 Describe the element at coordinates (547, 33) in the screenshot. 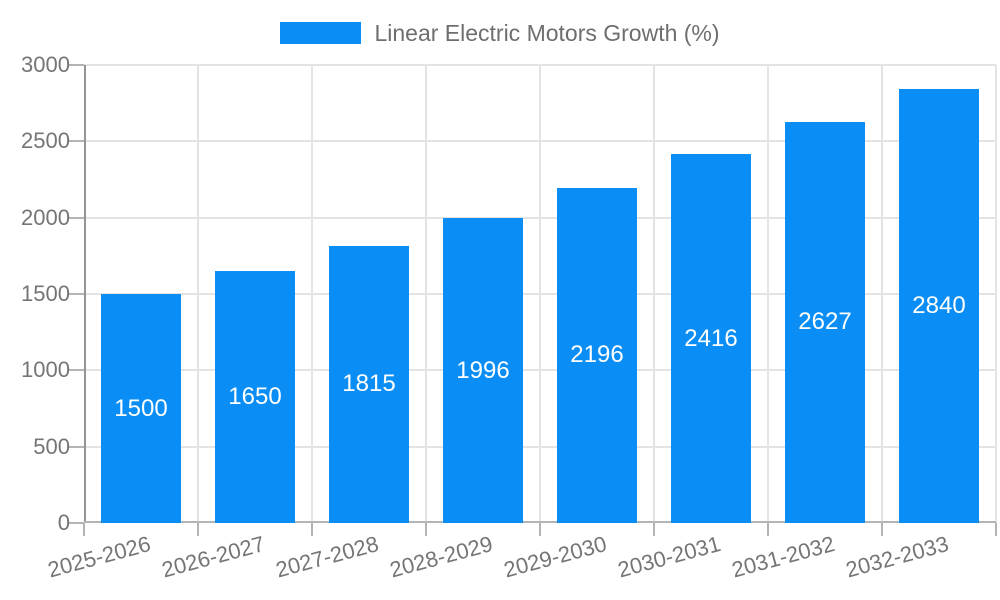

I see `legend-label: Linear Electric Motors Growth (%)` at that location.